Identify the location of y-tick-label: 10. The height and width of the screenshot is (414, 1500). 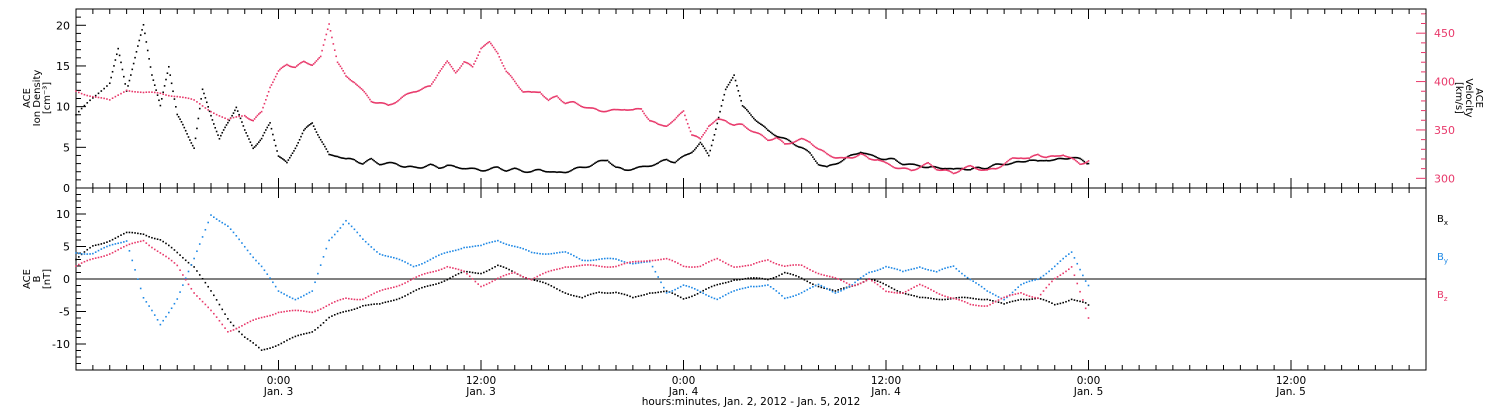
(63, 214).